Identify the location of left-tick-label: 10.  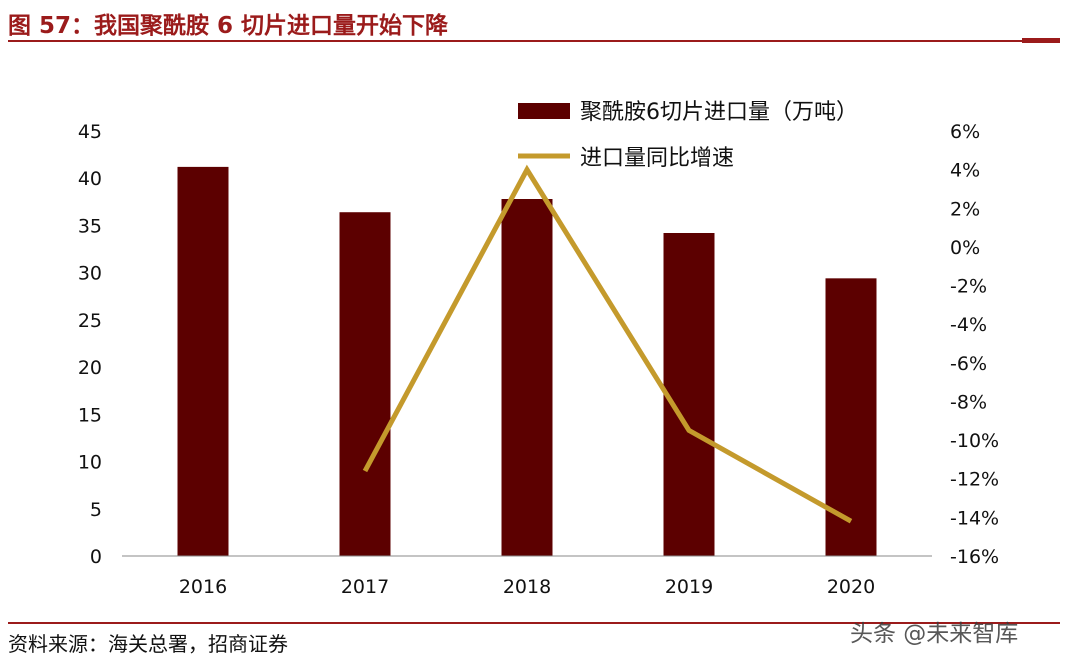
(90, 463).